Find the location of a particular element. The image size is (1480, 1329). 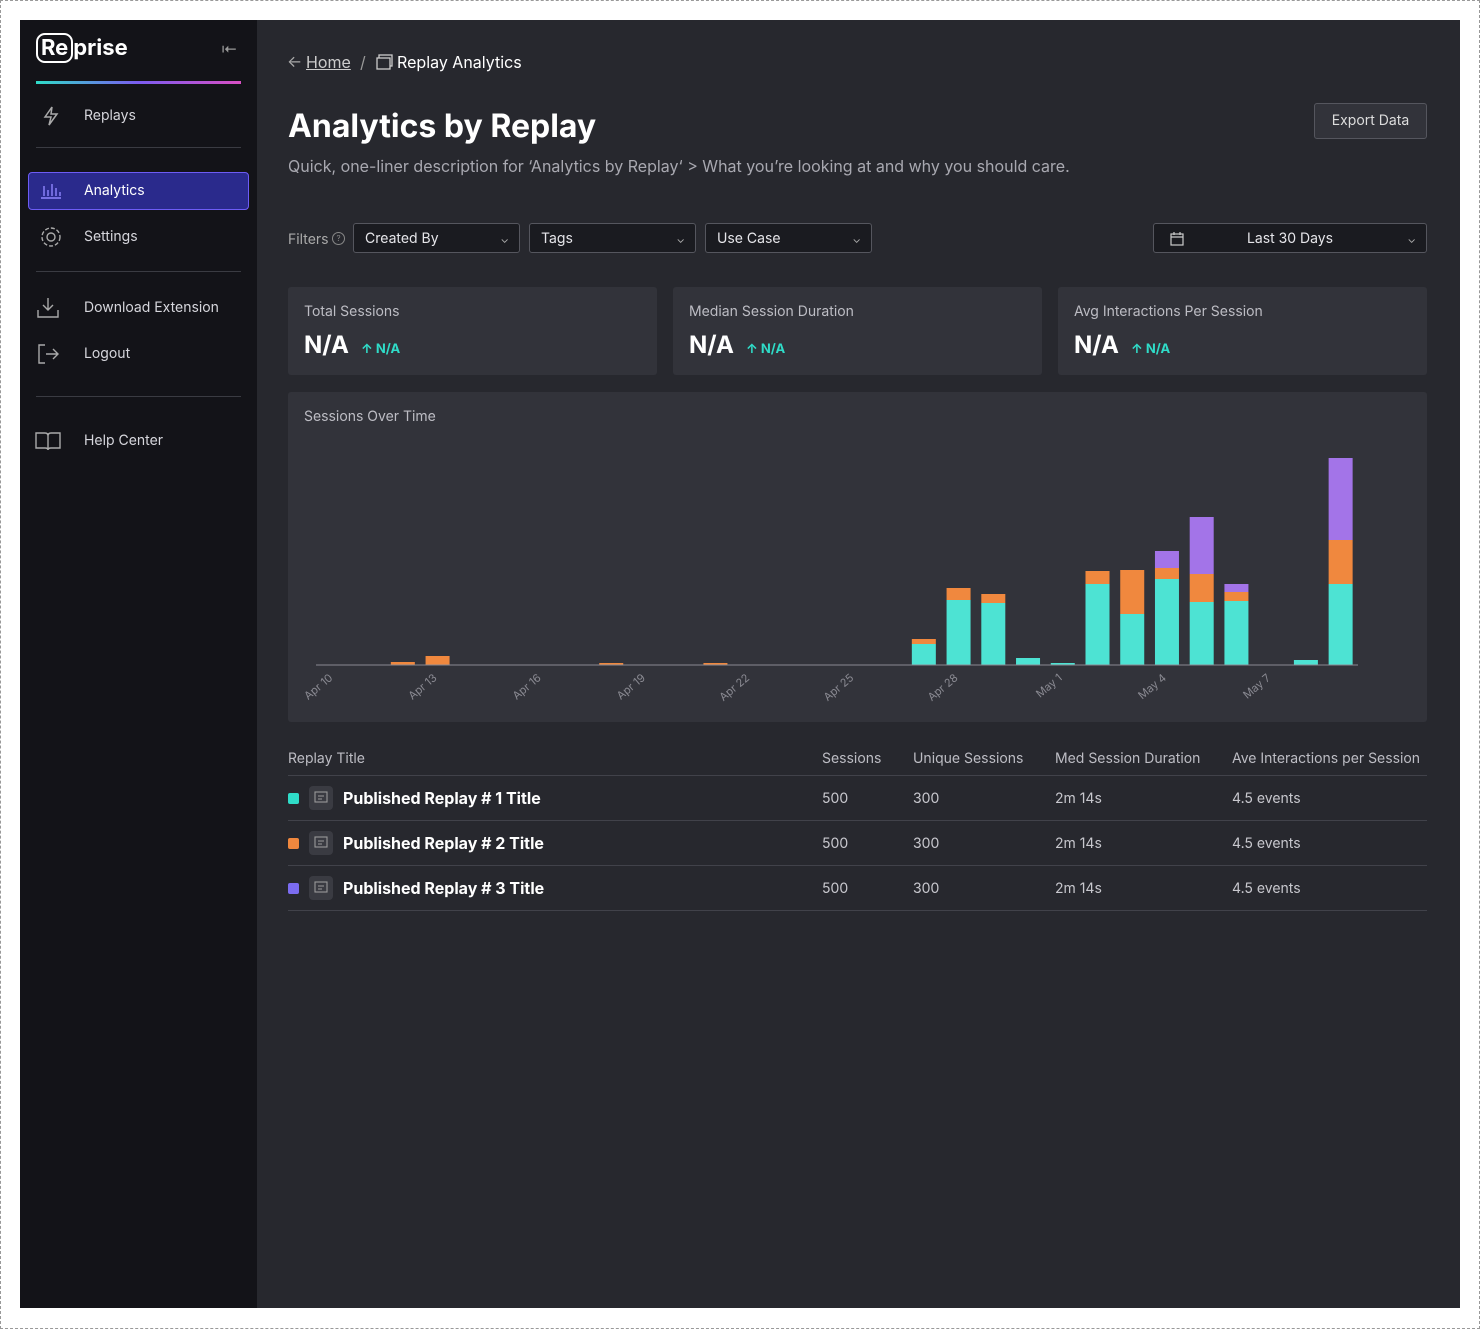

nav-settings: Settings is located at coordinates (111, 236).